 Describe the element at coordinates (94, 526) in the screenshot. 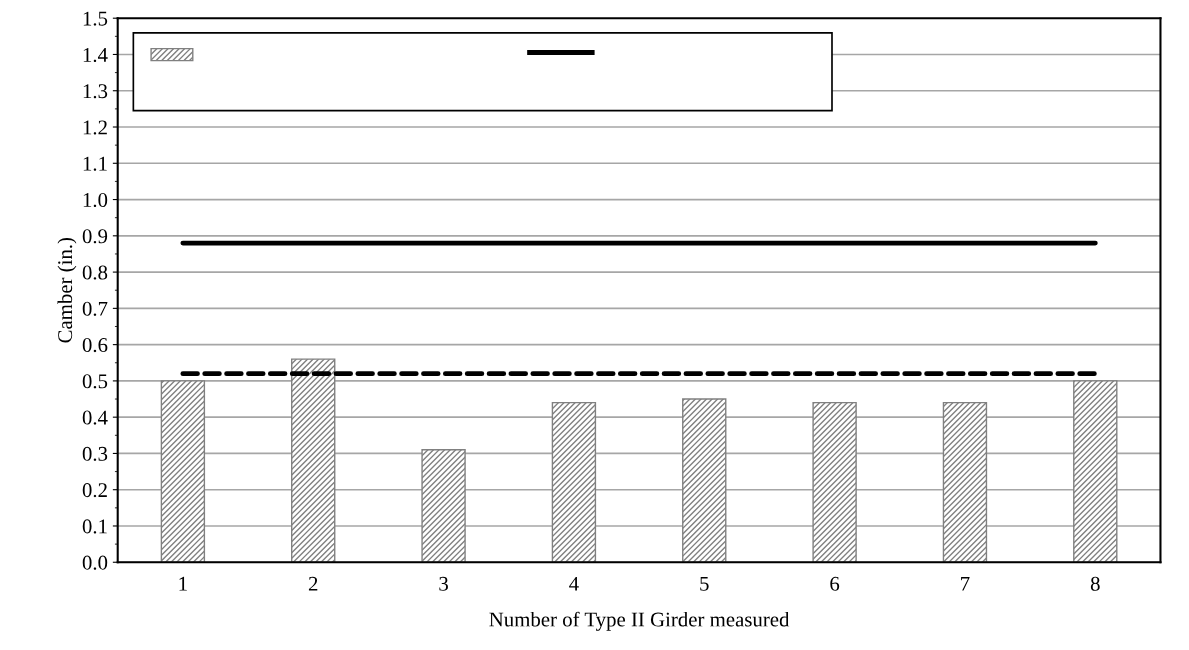

I see `y-tick-label: 0.1` at that location.